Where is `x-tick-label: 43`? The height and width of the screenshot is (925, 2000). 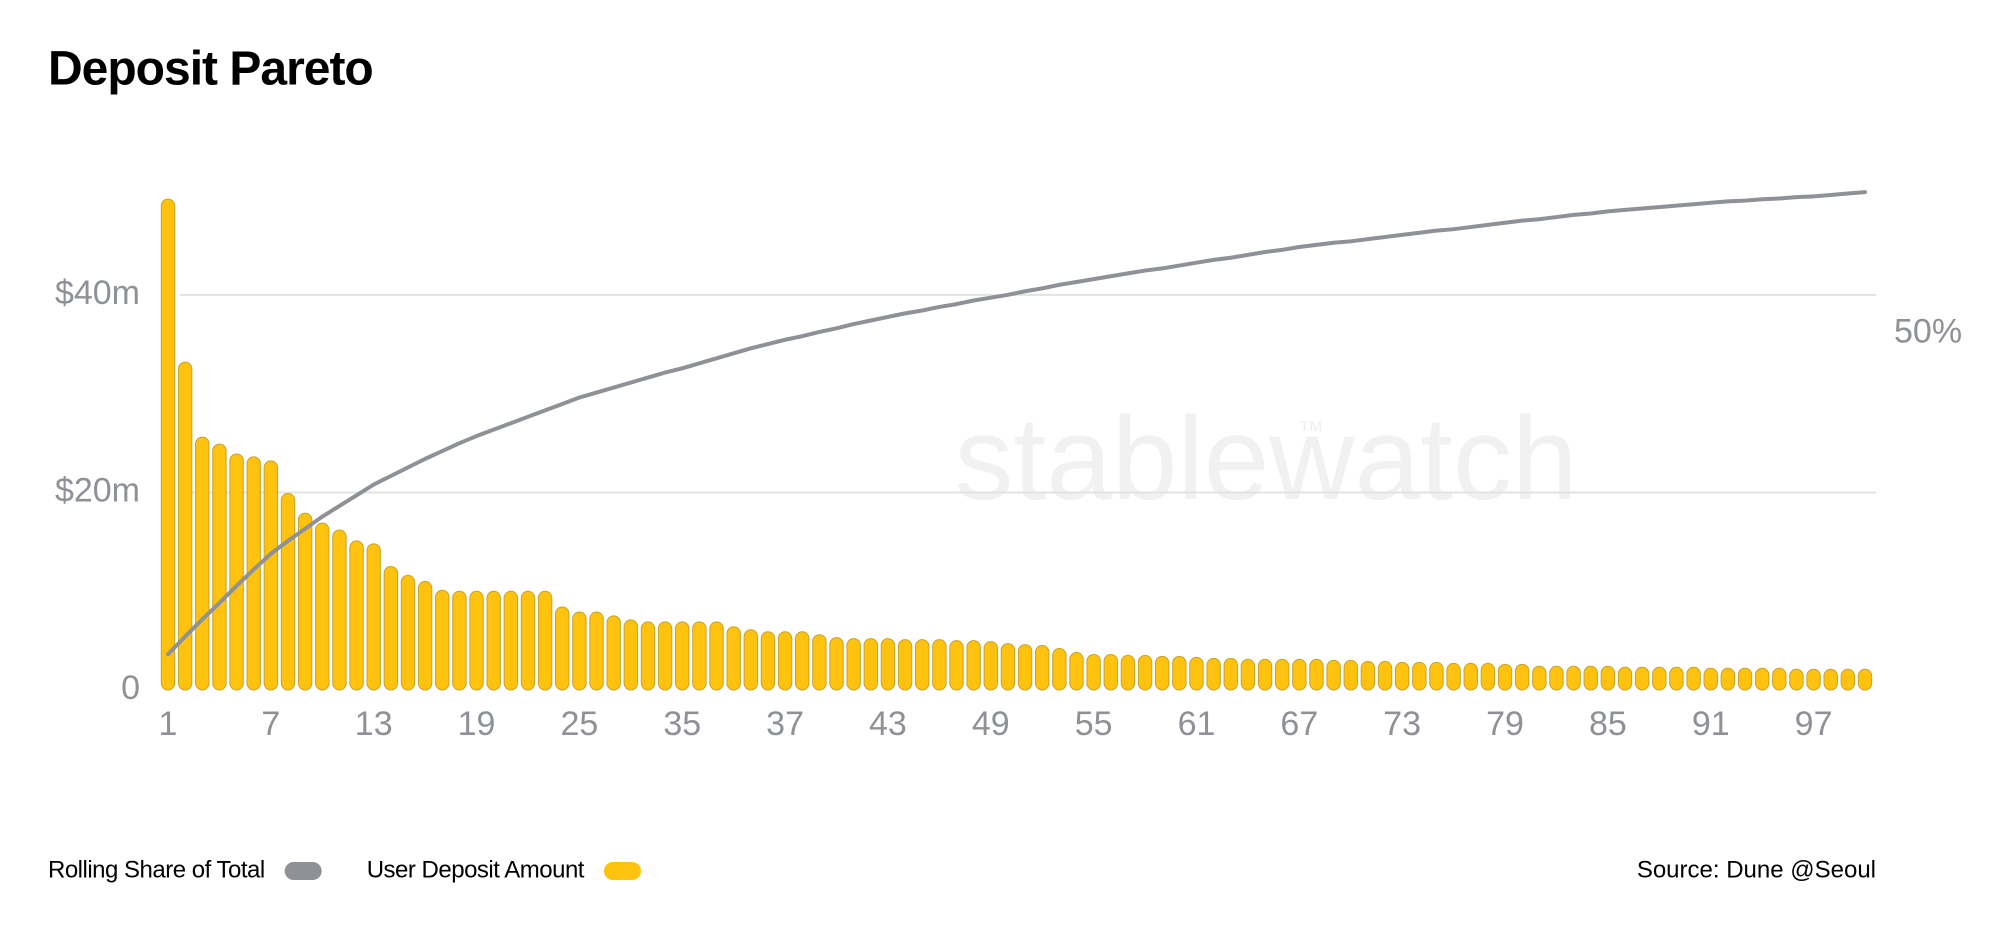 x-tick-label: 43 is located at coordinates (888, 724).